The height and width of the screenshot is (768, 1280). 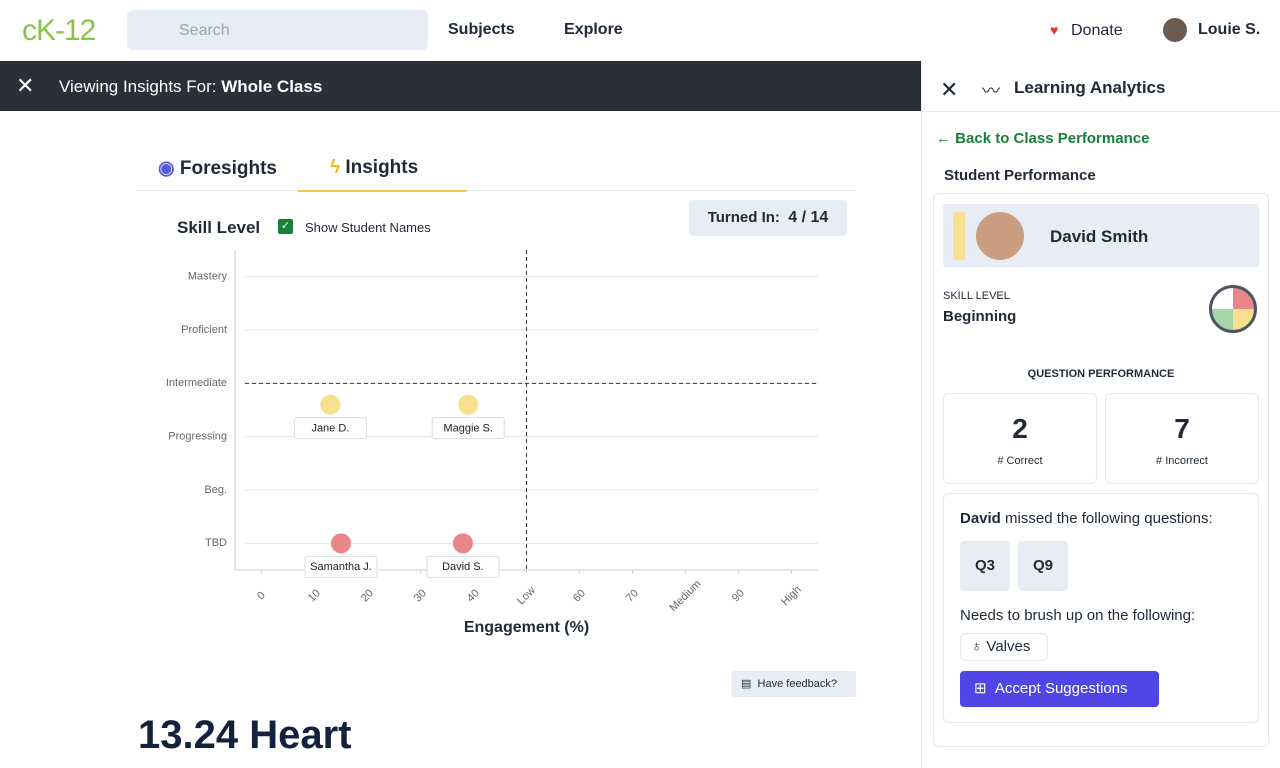 What do you see at coordinates (959, 236) in the screenshot?
I see `level-bar` at bounding box center [959, 236].